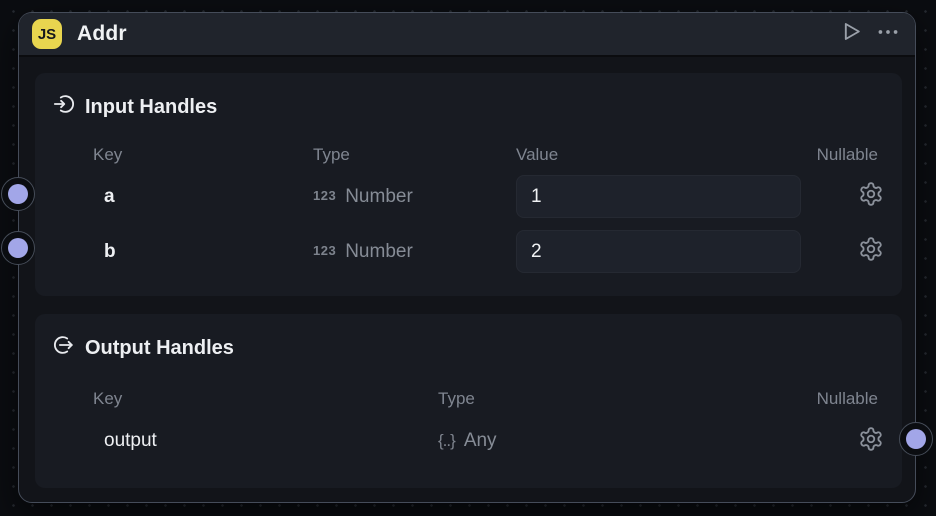  Describe the element at coordinates (477, 348) in the screenshot. I see `output-section-title-row: Output Handles` at that location.